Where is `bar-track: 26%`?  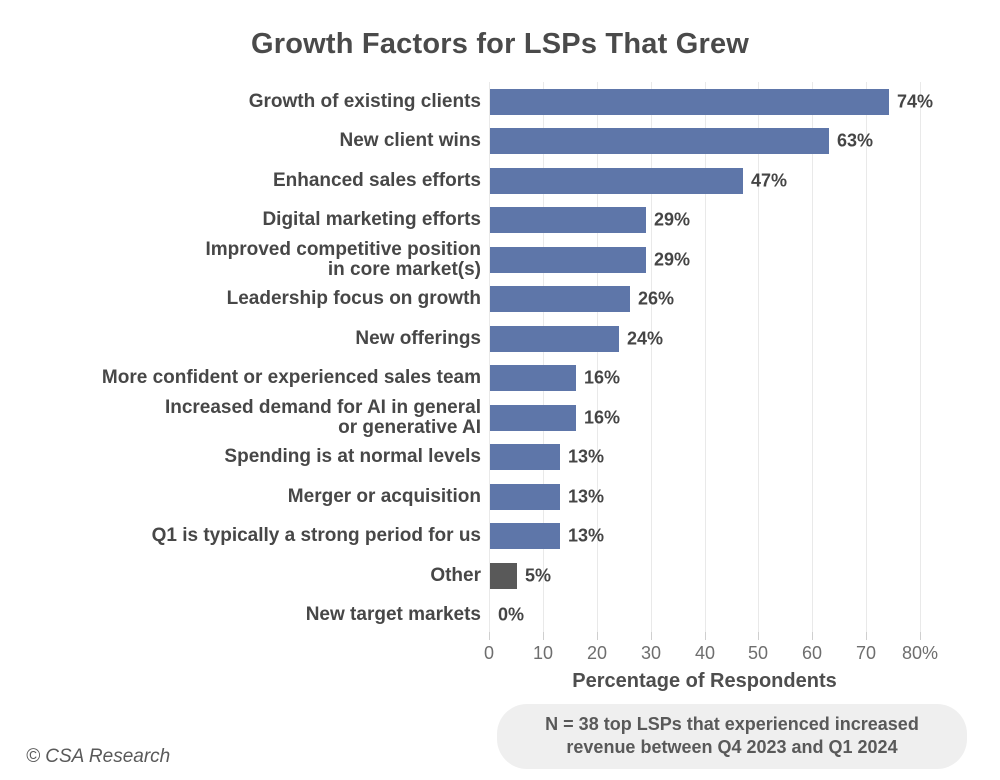
bar-track: 26% is located at coordinates (744, 299).